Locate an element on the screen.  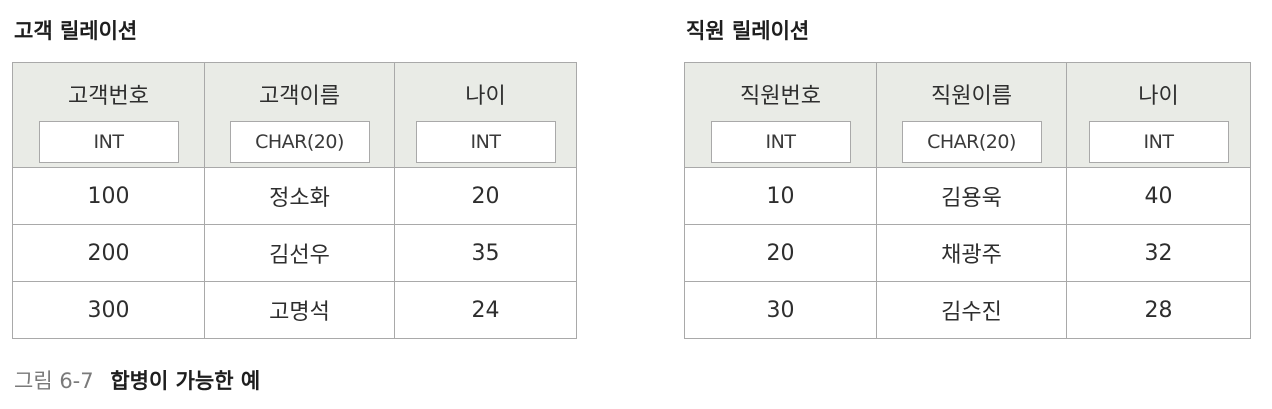
table-row: 30 김수진 28 is located at coordinates (967, 310).